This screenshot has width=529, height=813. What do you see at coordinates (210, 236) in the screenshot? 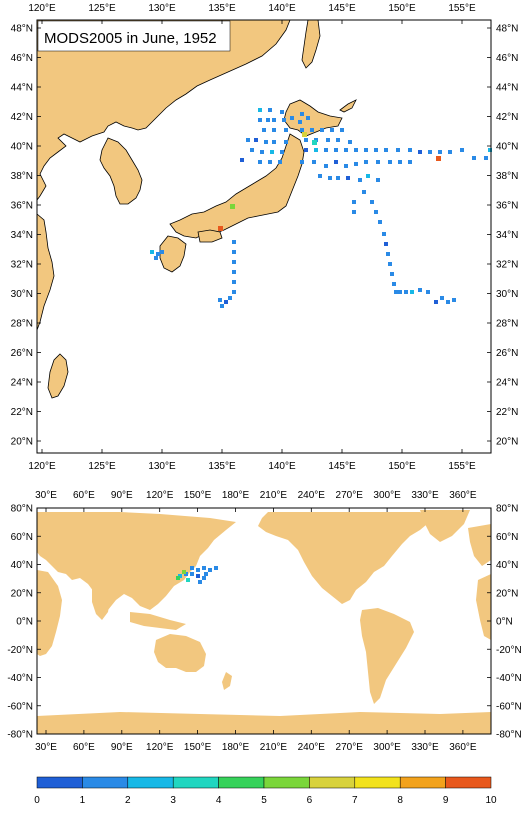
I see `land-shikoku` at bounding box center [210, 236].